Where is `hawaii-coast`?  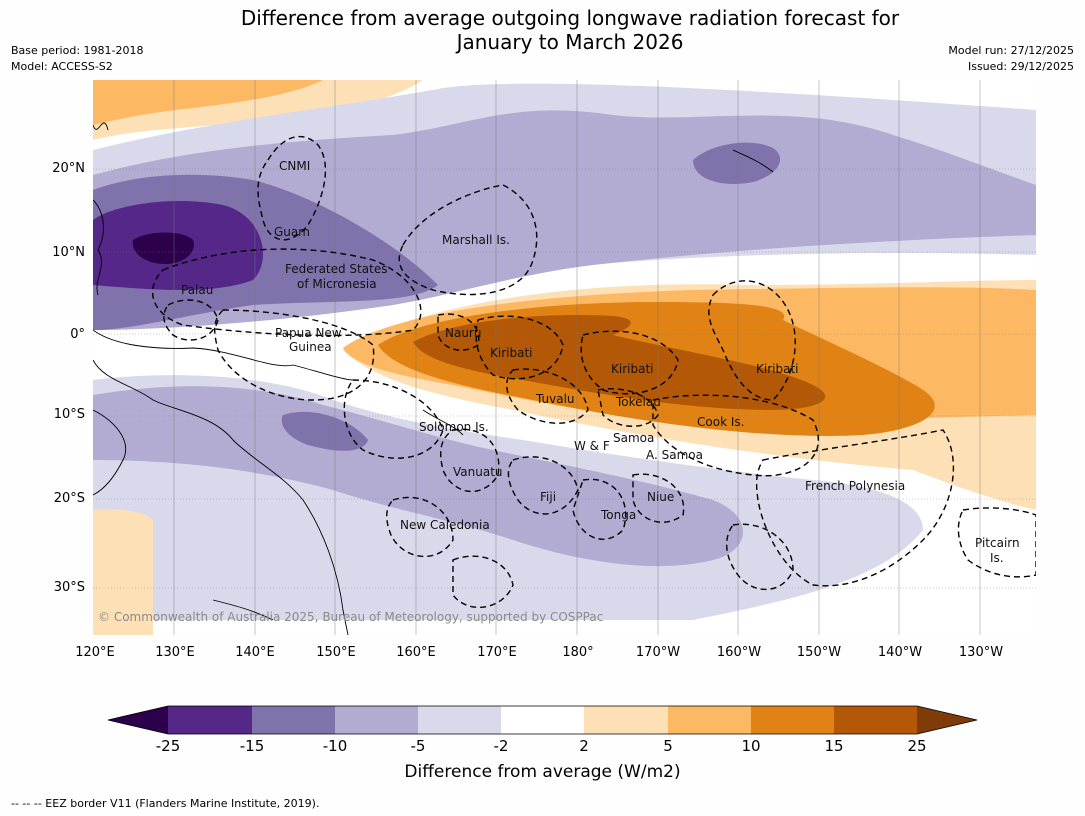
hawaii-coast is located at coordinates (753, 161).